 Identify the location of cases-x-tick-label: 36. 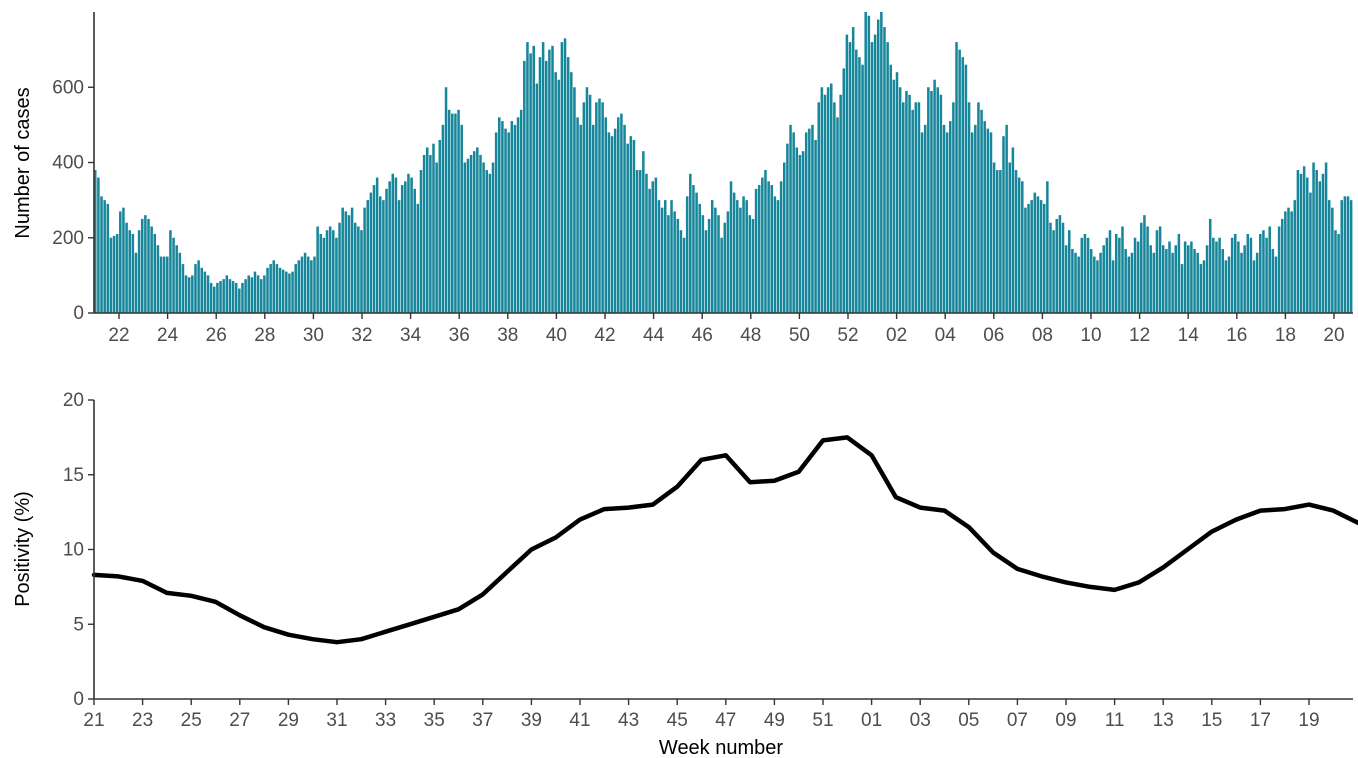
(459, 335).